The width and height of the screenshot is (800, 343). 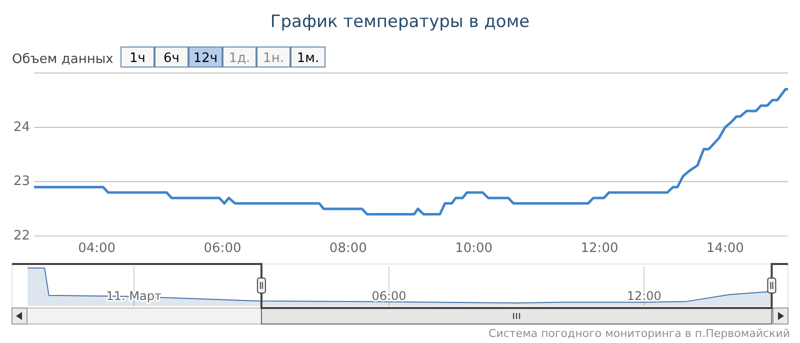 What do you see at coordinates (639, 333) in the screenshot?
I see `text: Система погодного мониторинга в п.Первомайский` at bounding box center [639, 333].